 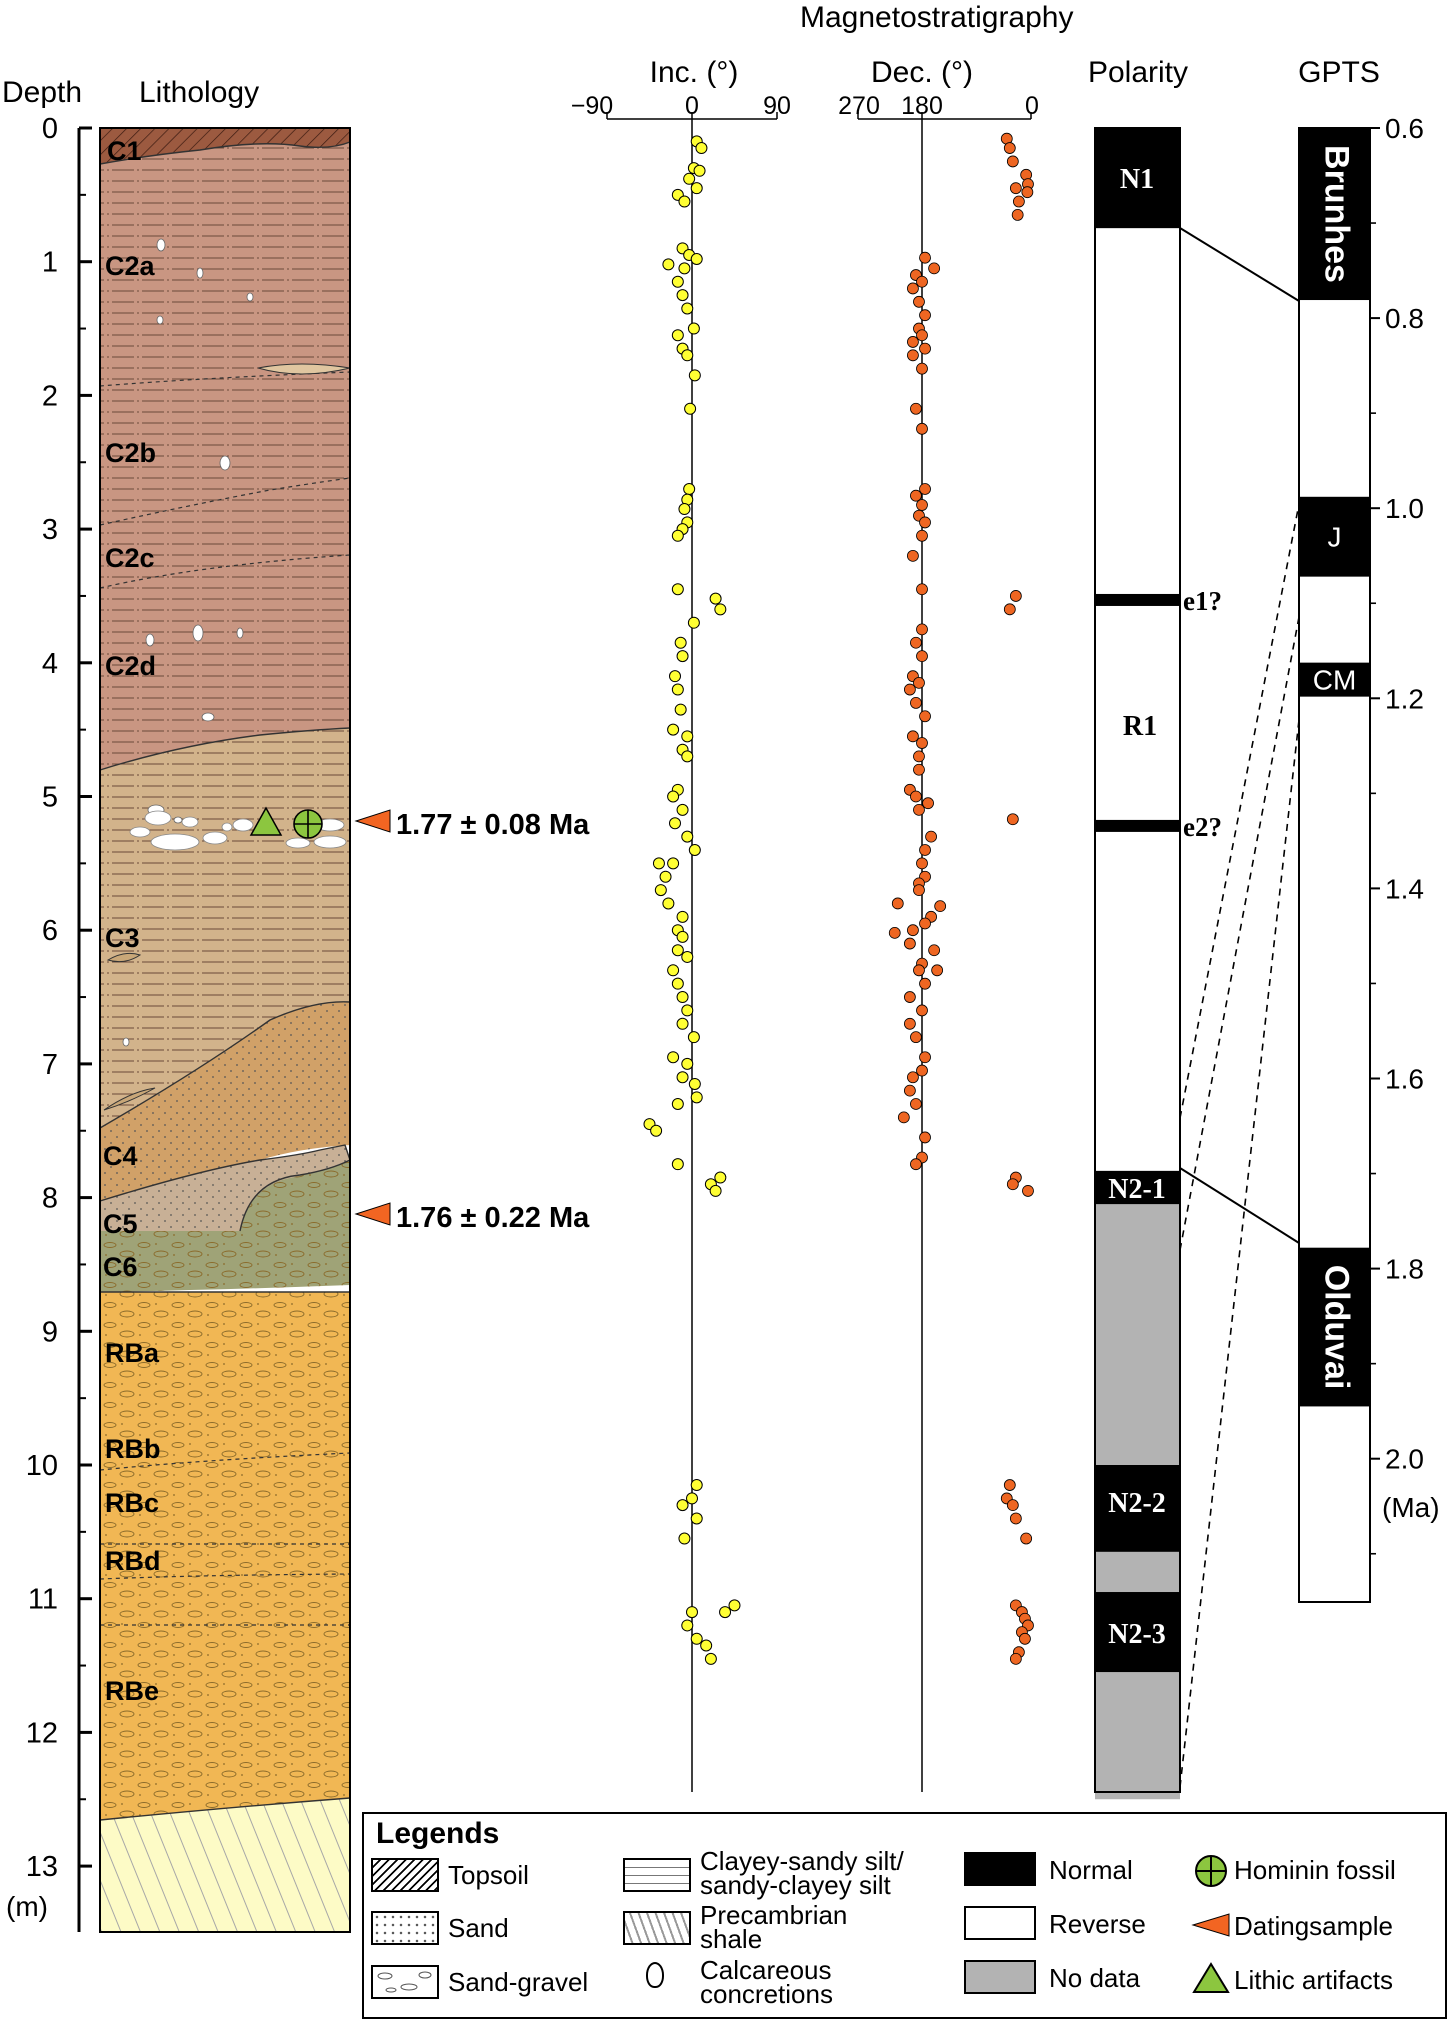 What do you see at coordinates (1337, 1327) in the screenshot?
I see `gpts-chron-label: Olduvai` at bounding box center [1337, 1327].